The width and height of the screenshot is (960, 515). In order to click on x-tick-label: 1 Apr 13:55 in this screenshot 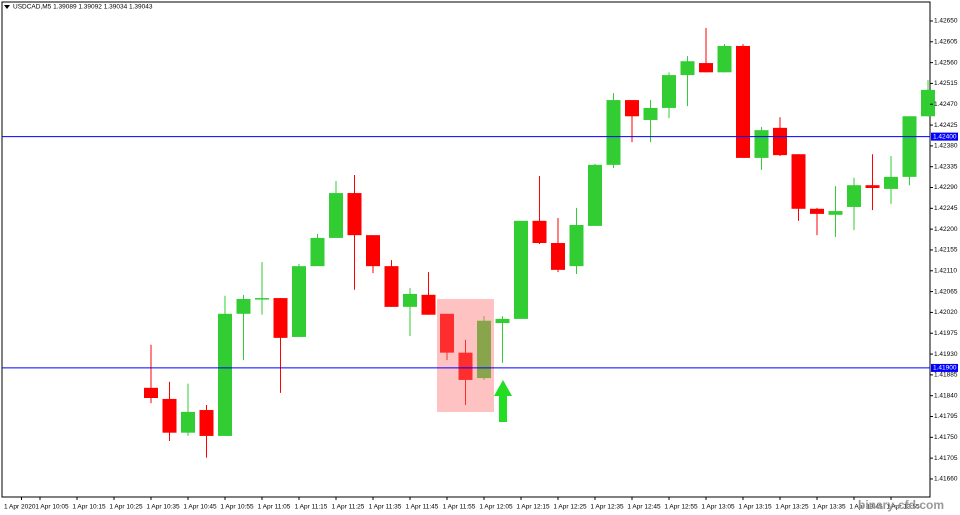, I will do `click(903, 507)`.